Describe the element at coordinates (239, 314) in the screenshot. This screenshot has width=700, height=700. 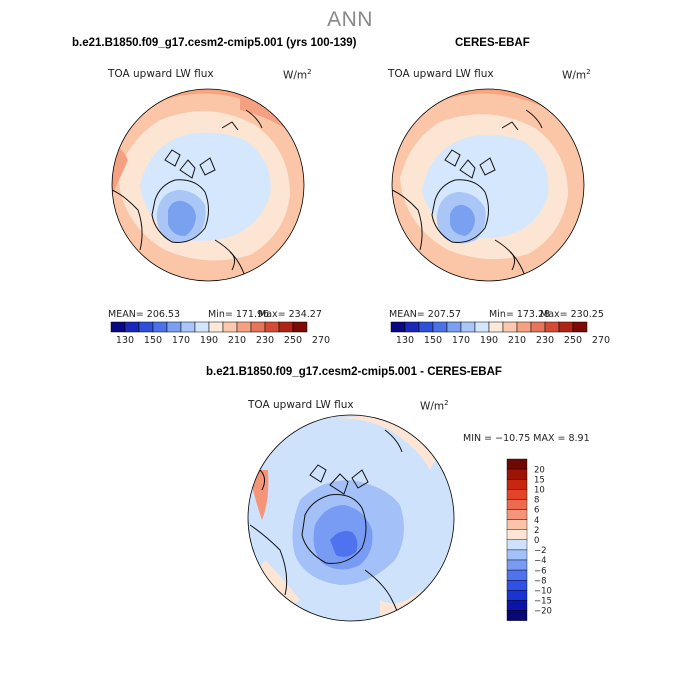
I see `model-min-label: Min= 171.96` at that location.